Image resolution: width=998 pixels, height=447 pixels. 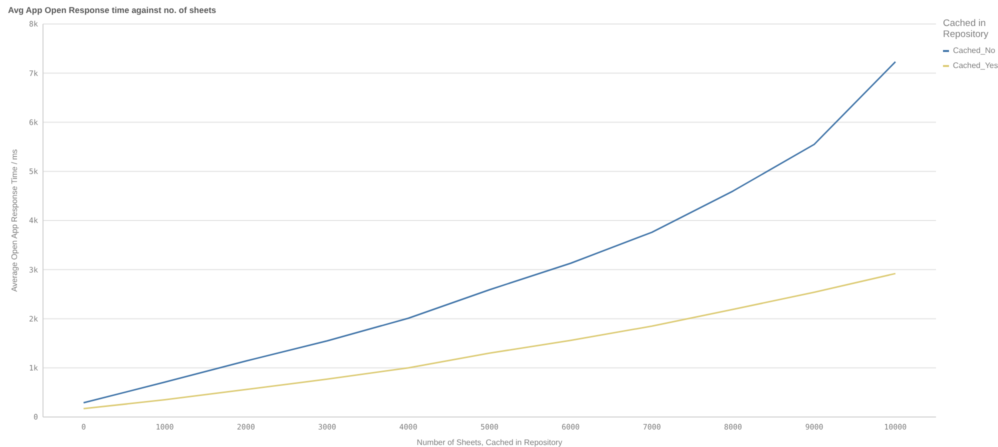 What do you see at coordinates (974, 50) in the screenshot?
I see `legend-label: Cached_No` at bounding box center [974, 50].